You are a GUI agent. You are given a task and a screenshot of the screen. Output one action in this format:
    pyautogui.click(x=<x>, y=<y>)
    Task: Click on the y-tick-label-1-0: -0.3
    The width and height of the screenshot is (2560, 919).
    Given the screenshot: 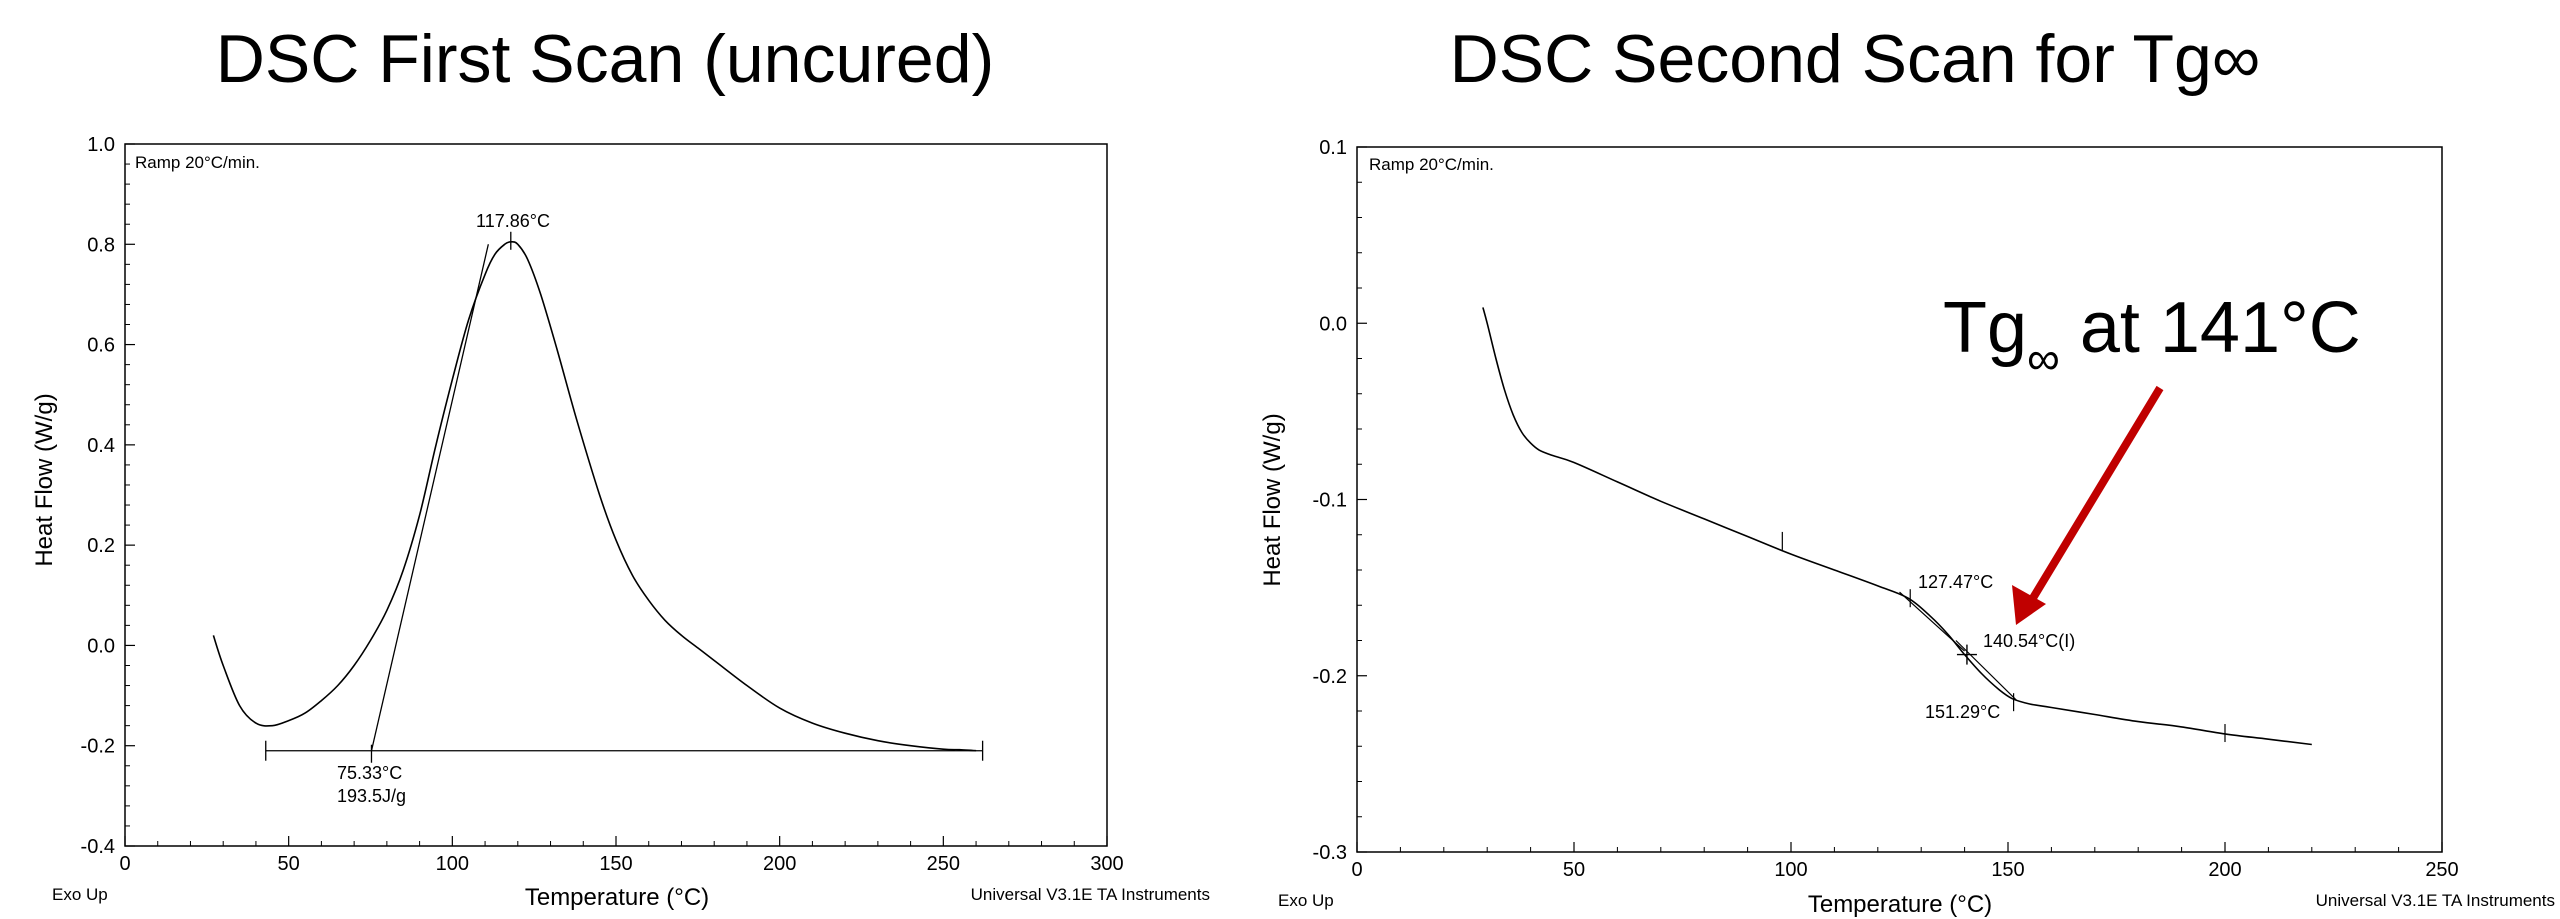 What is the action you would take?
    pyautogui.click(x=1330, y=853)
    